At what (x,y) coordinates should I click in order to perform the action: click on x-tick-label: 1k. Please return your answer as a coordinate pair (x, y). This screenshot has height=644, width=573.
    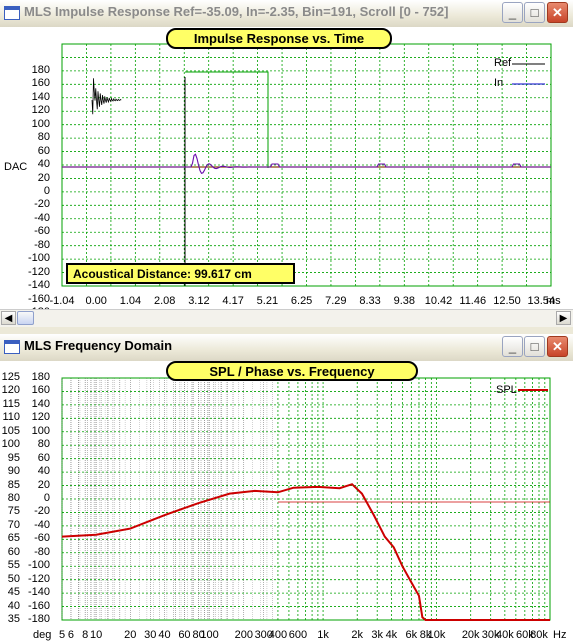
    Looking at the image, I should click on (323, 635).